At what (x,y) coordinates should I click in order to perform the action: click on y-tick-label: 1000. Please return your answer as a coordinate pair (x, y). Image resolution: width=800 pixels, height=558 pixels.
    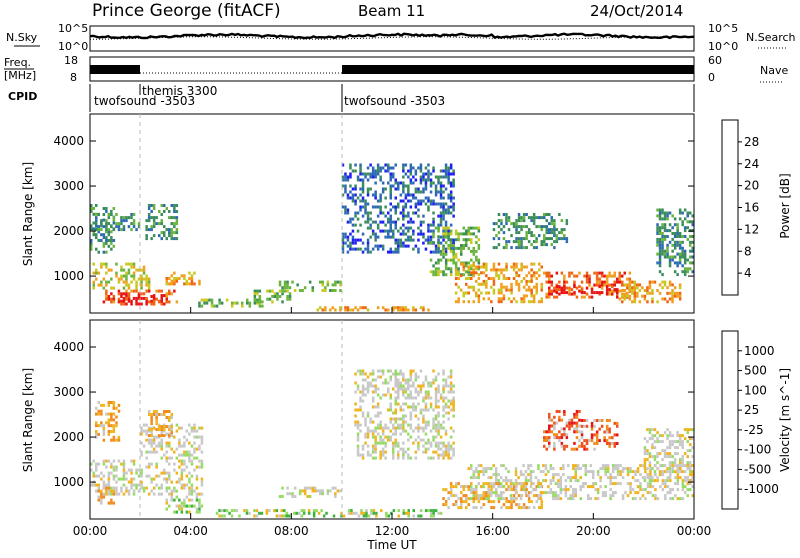
    Looking at the image, I should click on (68, 482).